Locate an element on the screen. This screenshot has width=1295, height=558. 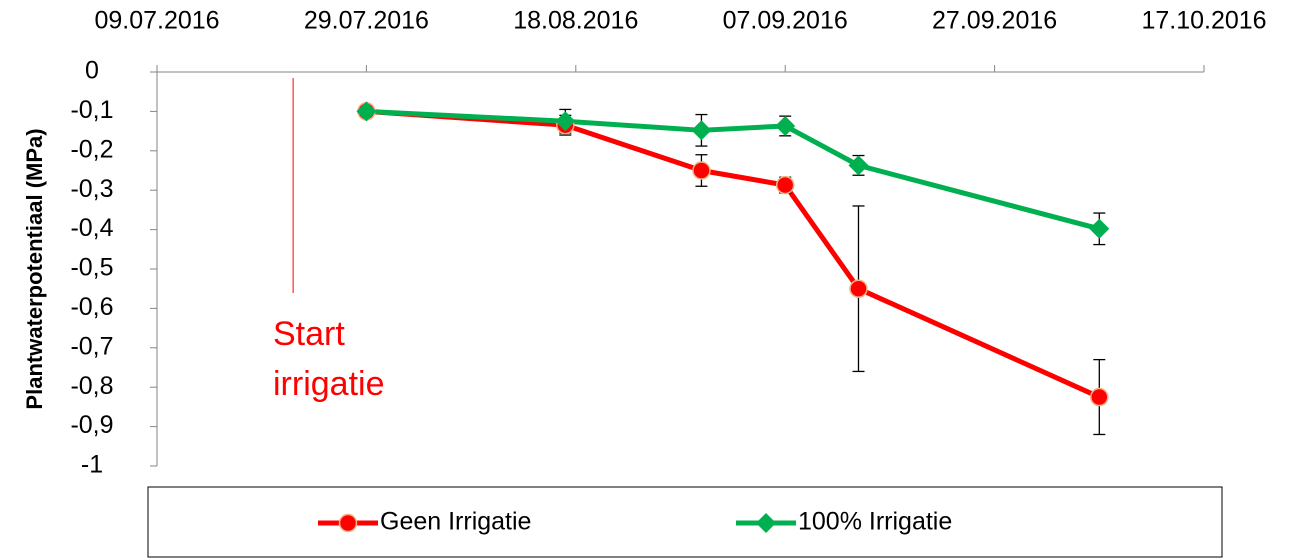
x-tick-label: 17.10.2016 is located at coordinates (1203, 21).